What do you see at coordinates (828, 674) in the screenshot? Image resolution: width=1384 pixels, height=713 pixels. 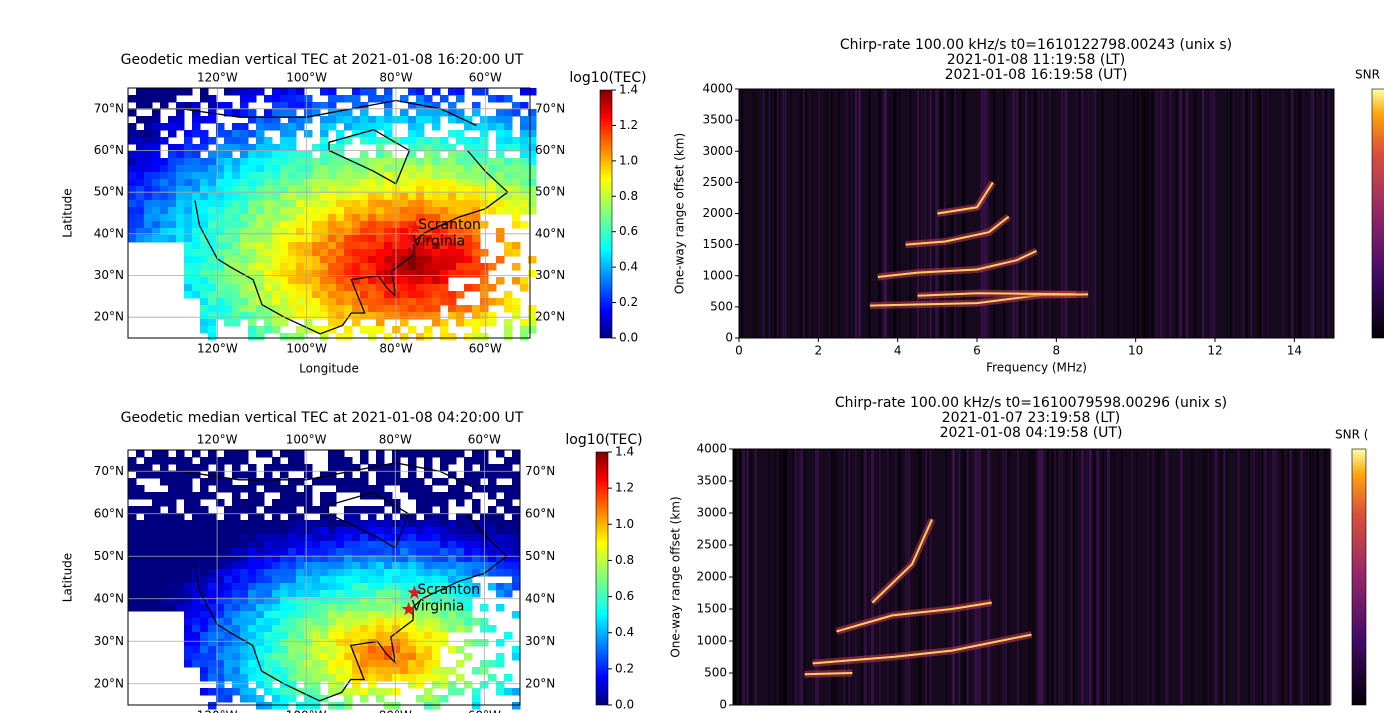 I see `echo-core` at bounding box center [828, 674].